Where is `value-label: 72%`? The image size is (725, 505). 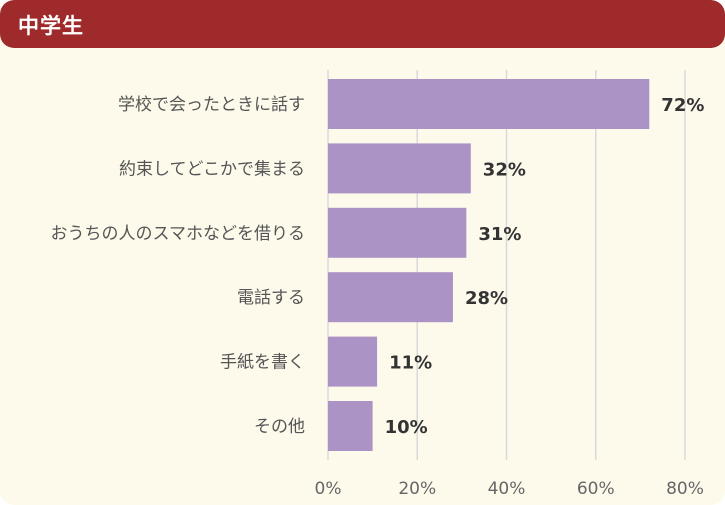 value-label: 72% is located at coordinates (682, 105).